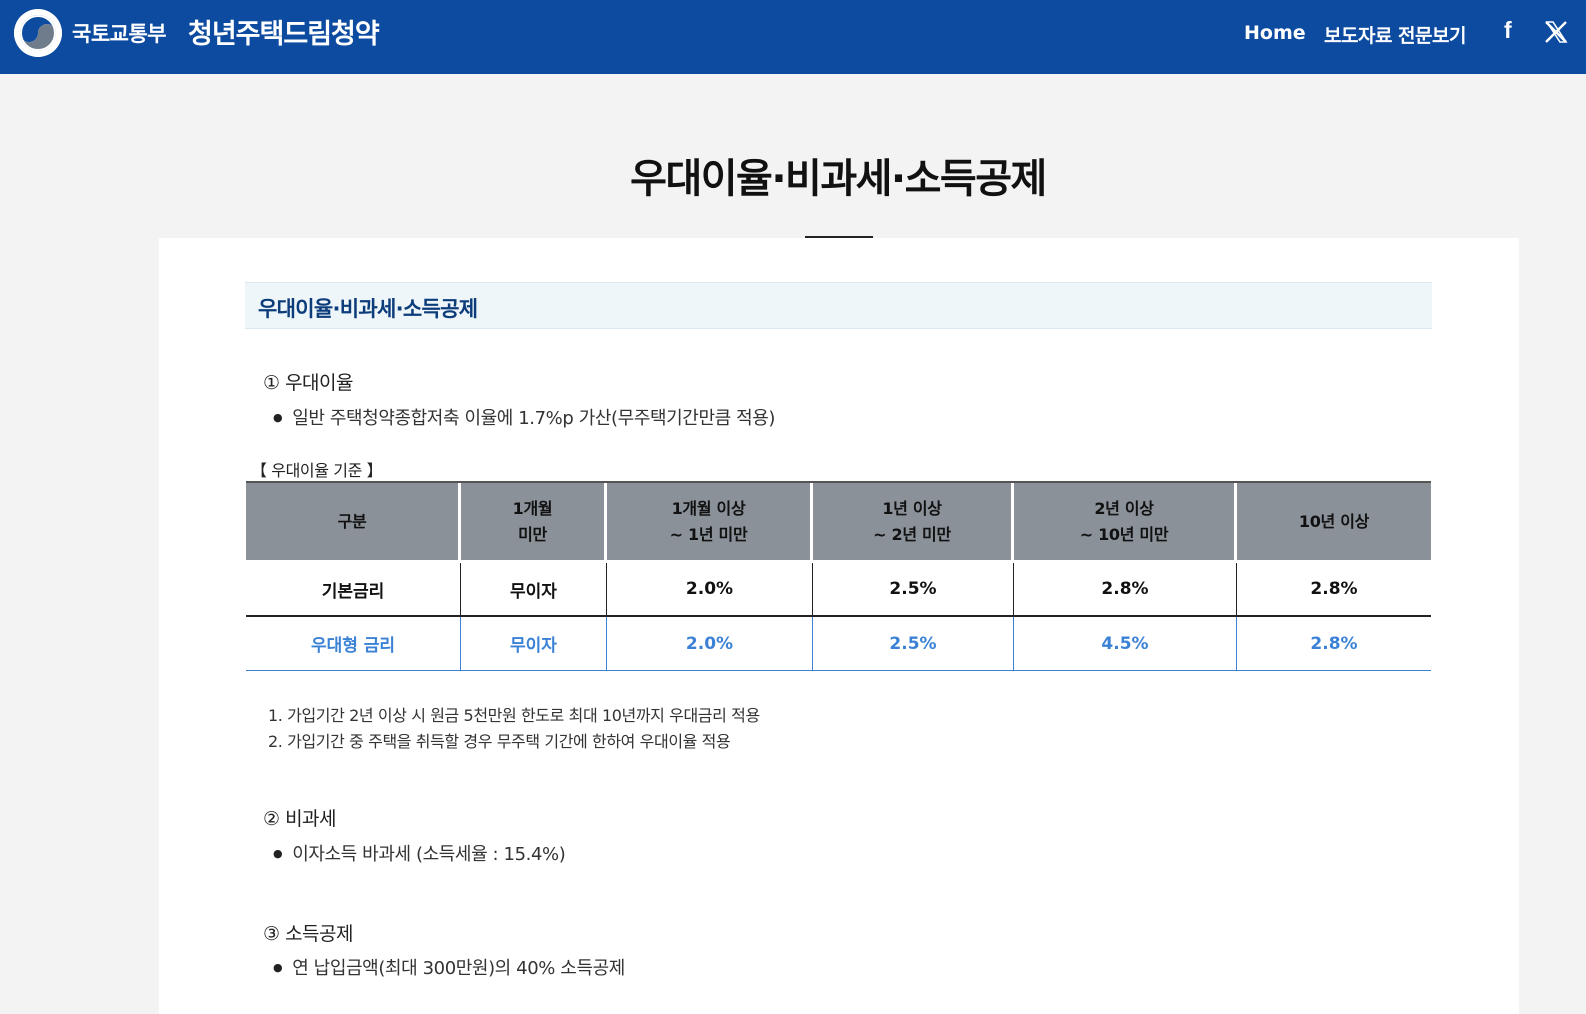  Describe the element at coordinates (839, 237) in the screenshot. I see `title-underline` at that location.